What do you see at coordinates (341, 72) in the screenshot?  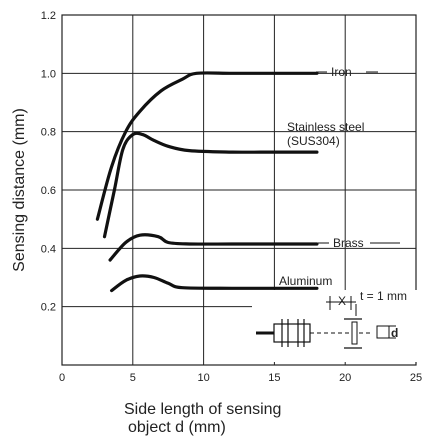 I see `series-label-iron: Iron` at bounding box center [341, 72].